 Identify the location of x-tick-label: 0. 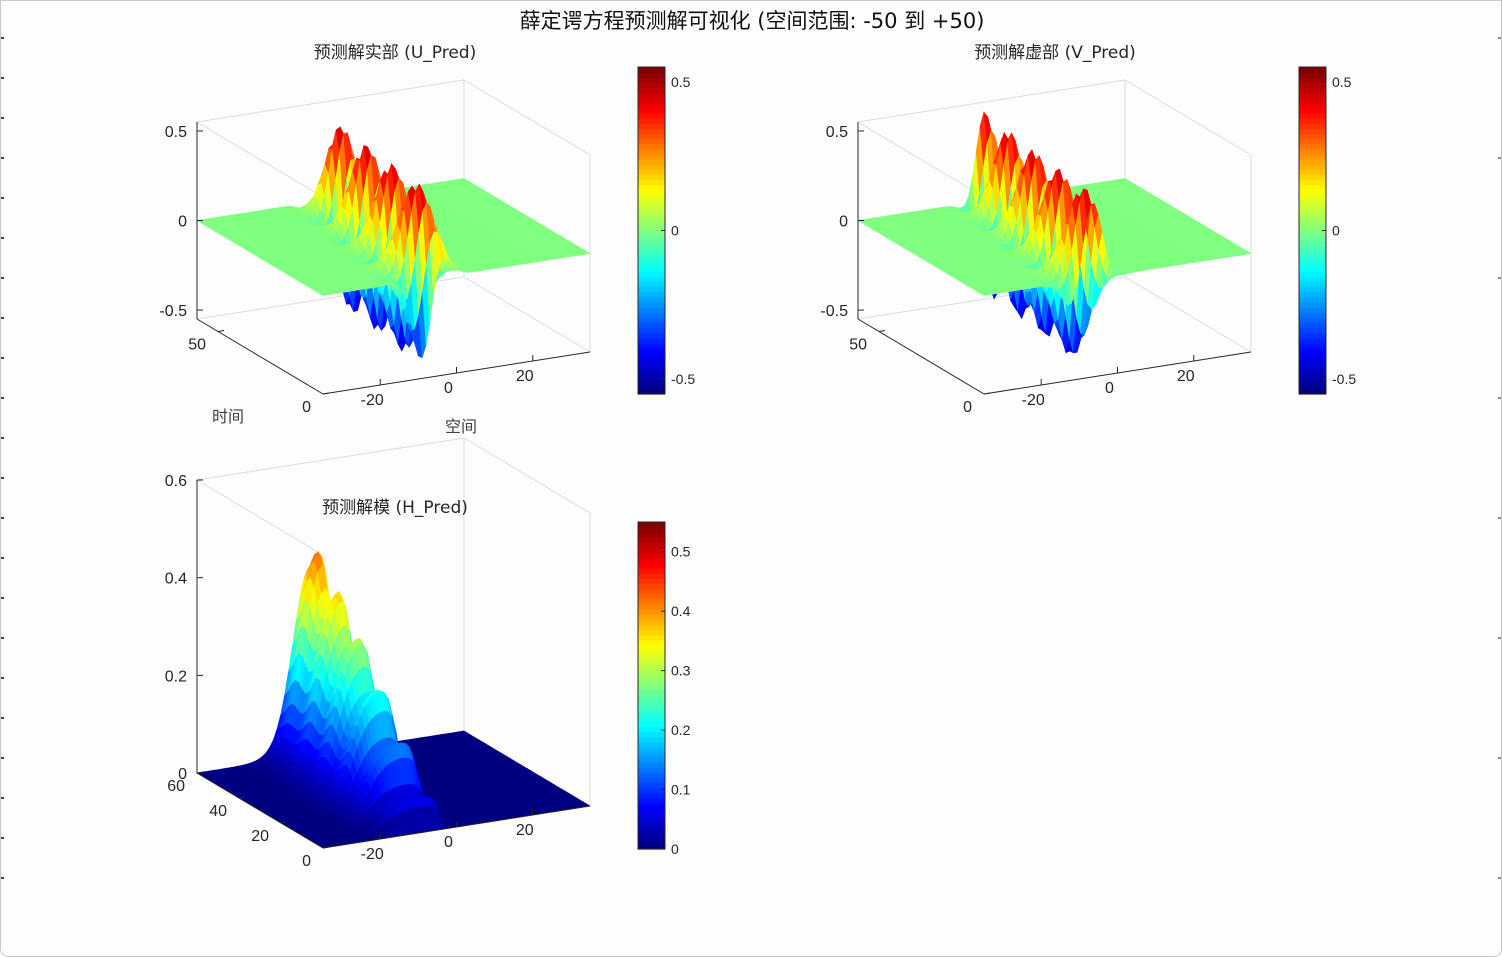
(448, 388).